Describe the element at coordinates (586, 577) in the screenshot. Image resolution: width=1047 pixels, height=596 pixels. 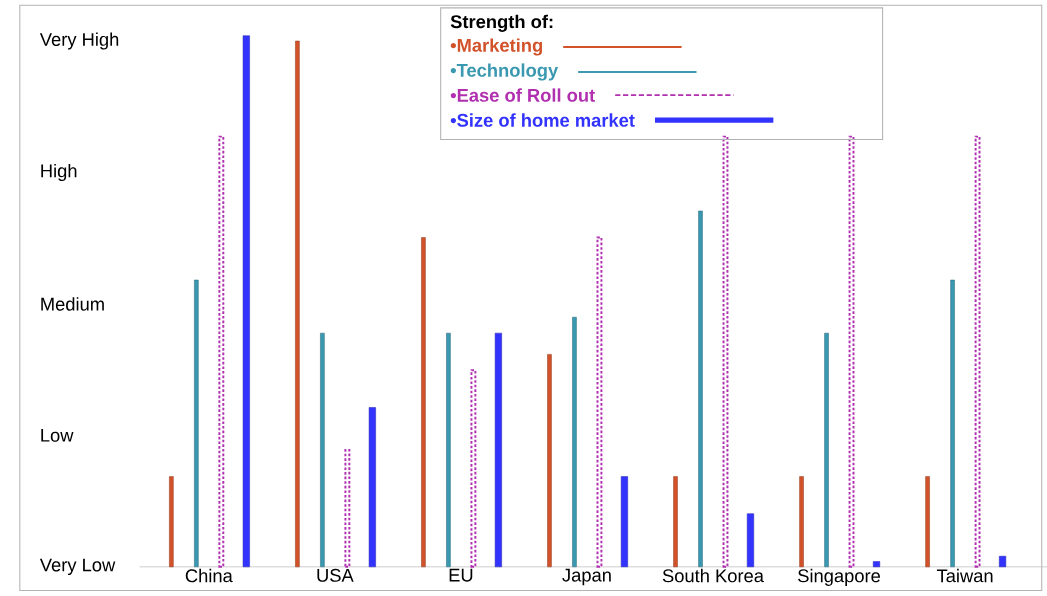
I see `x-tick-label: Japan` at that location.